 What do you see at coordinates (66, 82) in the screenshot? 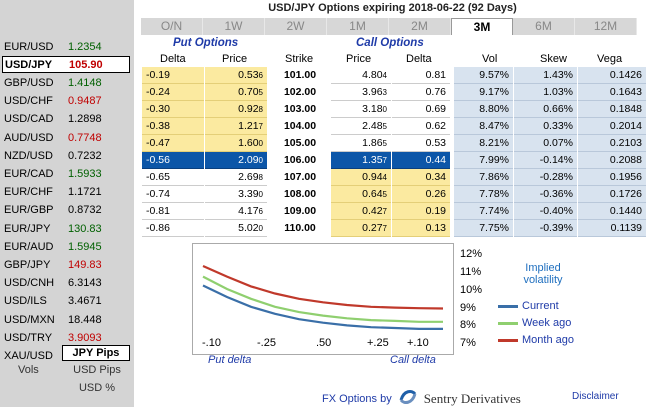
I see `pair-row: GBP/USD 1.4148` at bounding box center [66, 82].